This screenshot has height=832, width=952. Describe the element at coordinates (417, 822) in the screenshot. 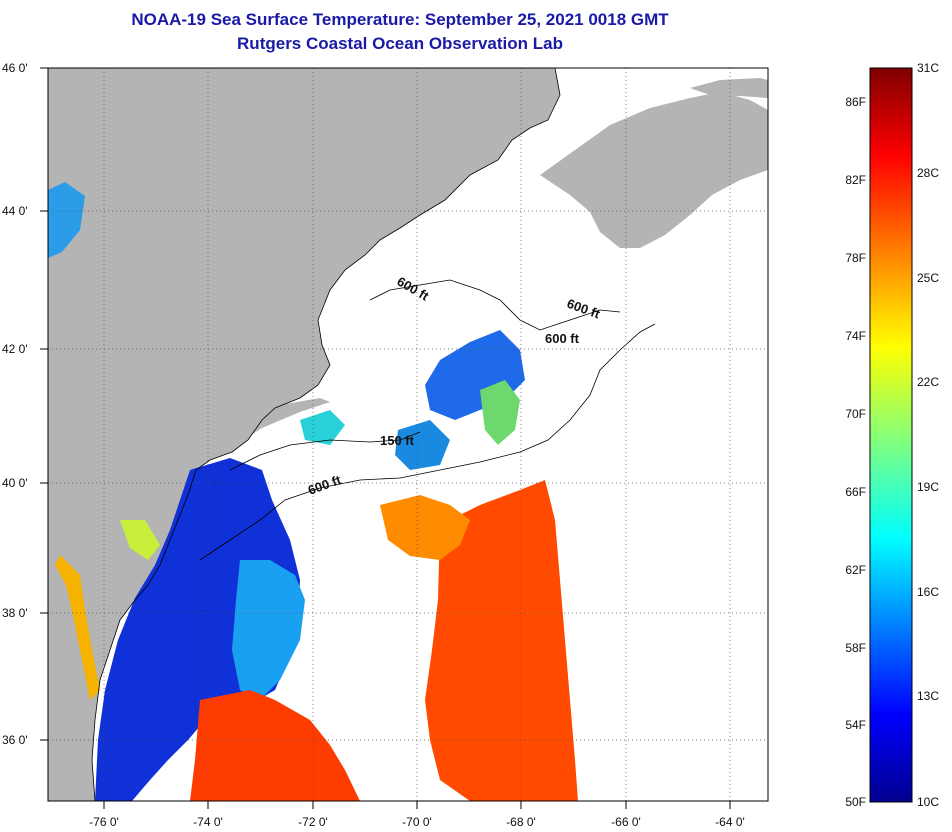

I see `lon-tick-label: -70 0'` at that location.